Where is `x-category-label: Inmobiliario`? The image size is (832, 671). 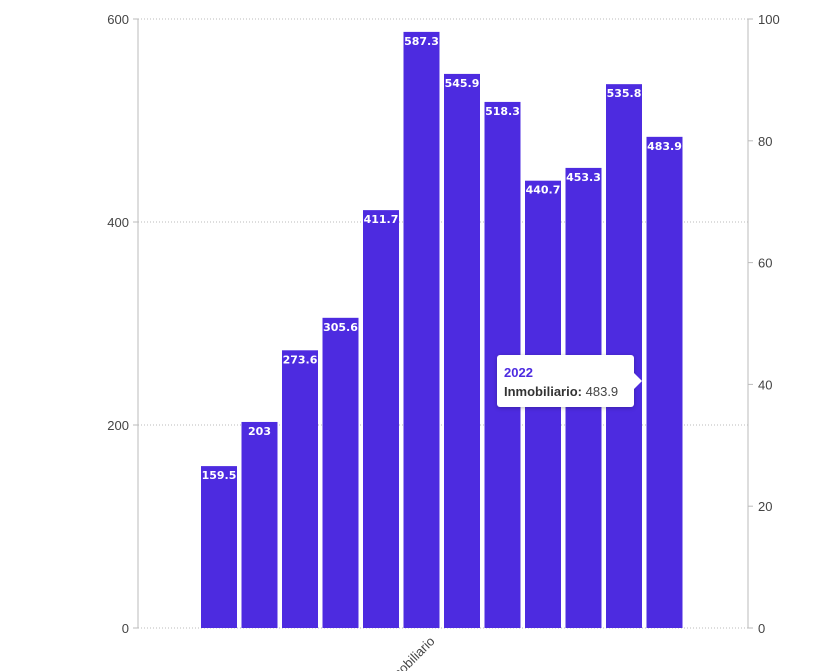
x-category-label: Inmobiliario is located at coordinates (409, 652).